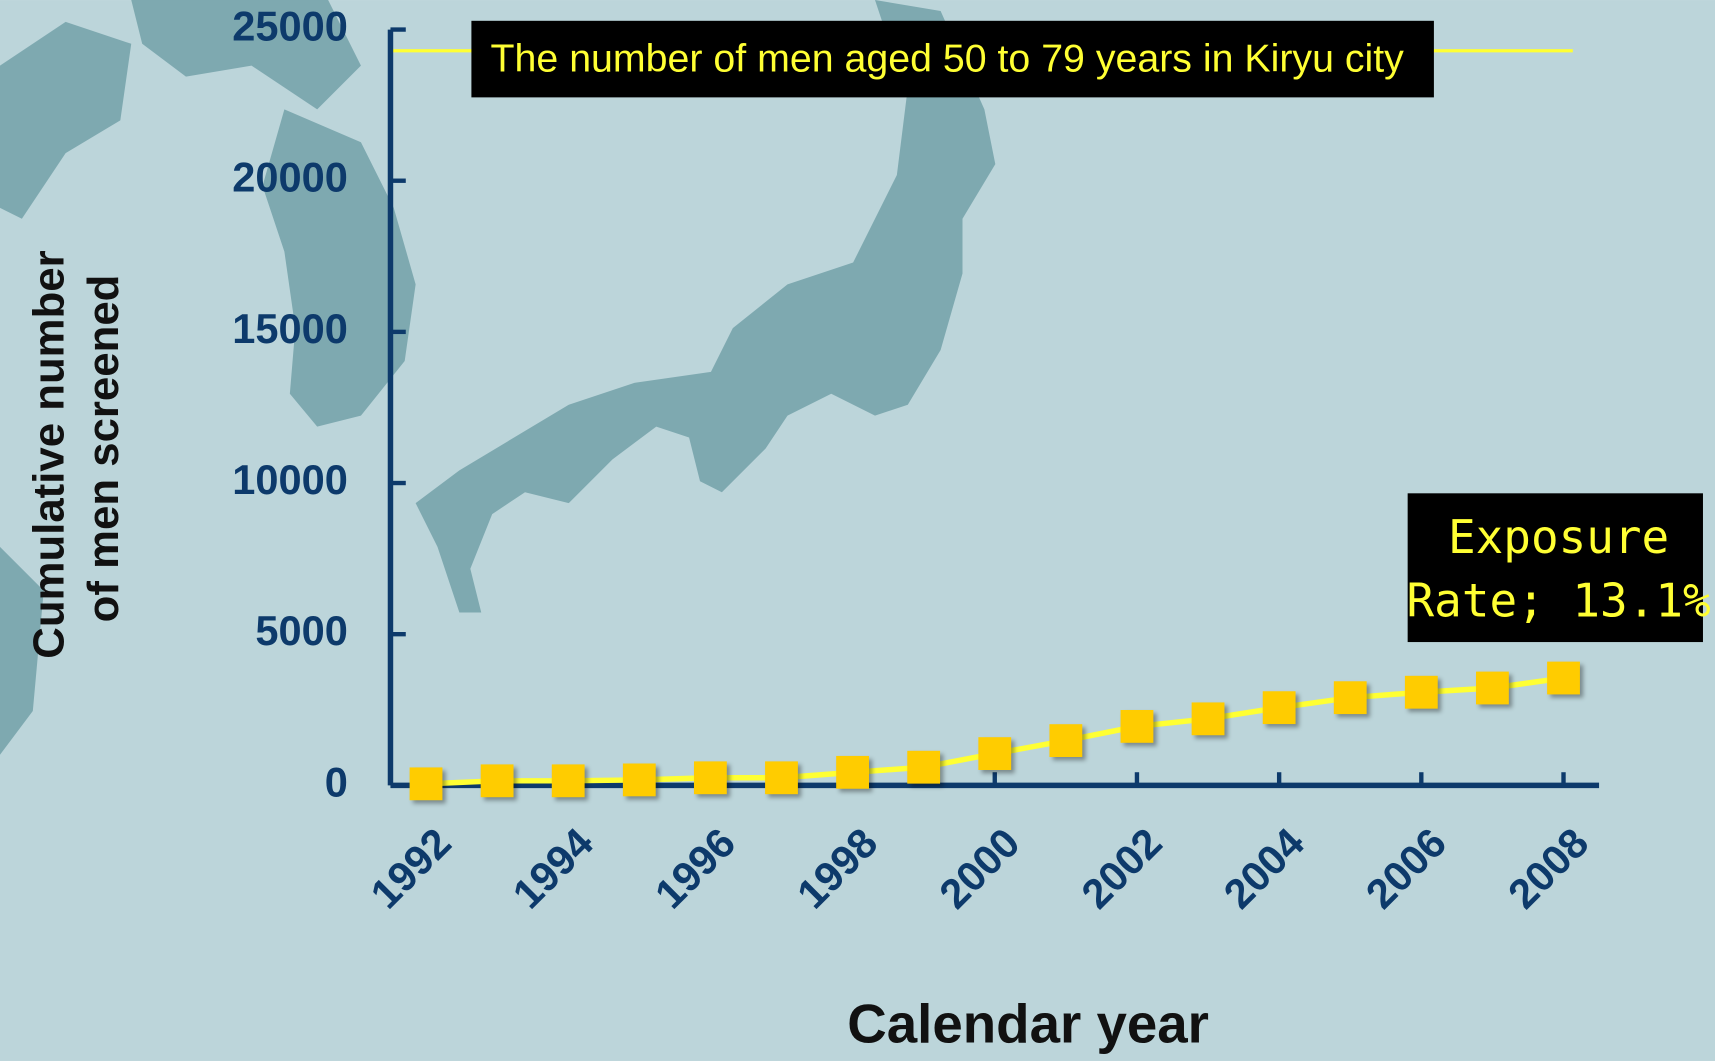  I want to click on y-tick-label: 20000, so click(290, 177).